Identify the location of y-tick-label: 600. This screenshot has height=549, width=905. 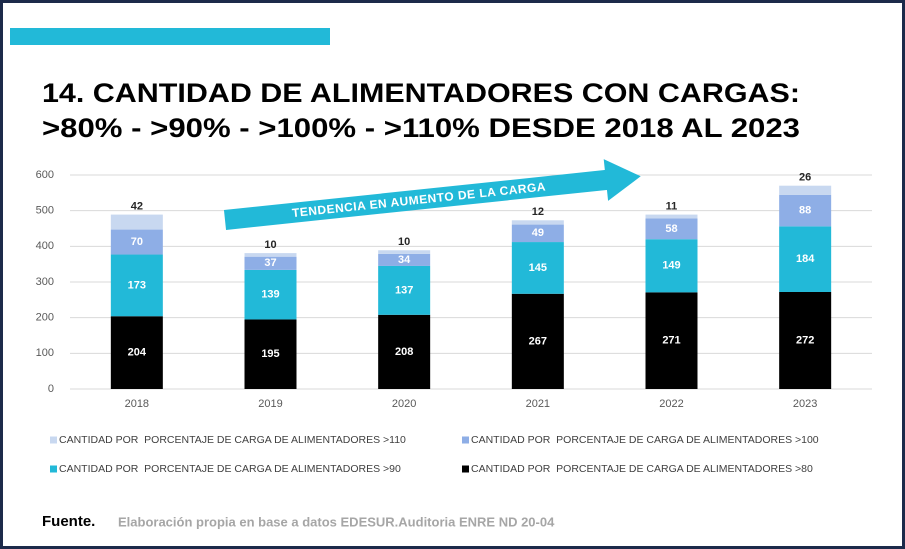
(45, 175).